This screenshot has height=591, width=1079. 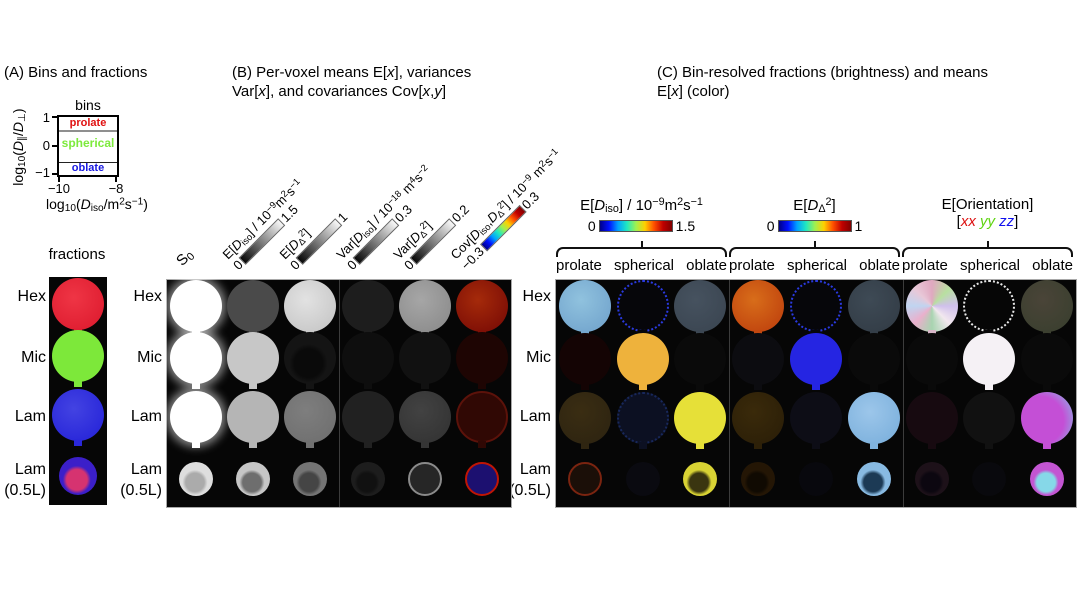 What do you see at coordinates (425, 479) in the screenshot?
I see `phantom-image-r3-c4` at bounding box center [425, 479].